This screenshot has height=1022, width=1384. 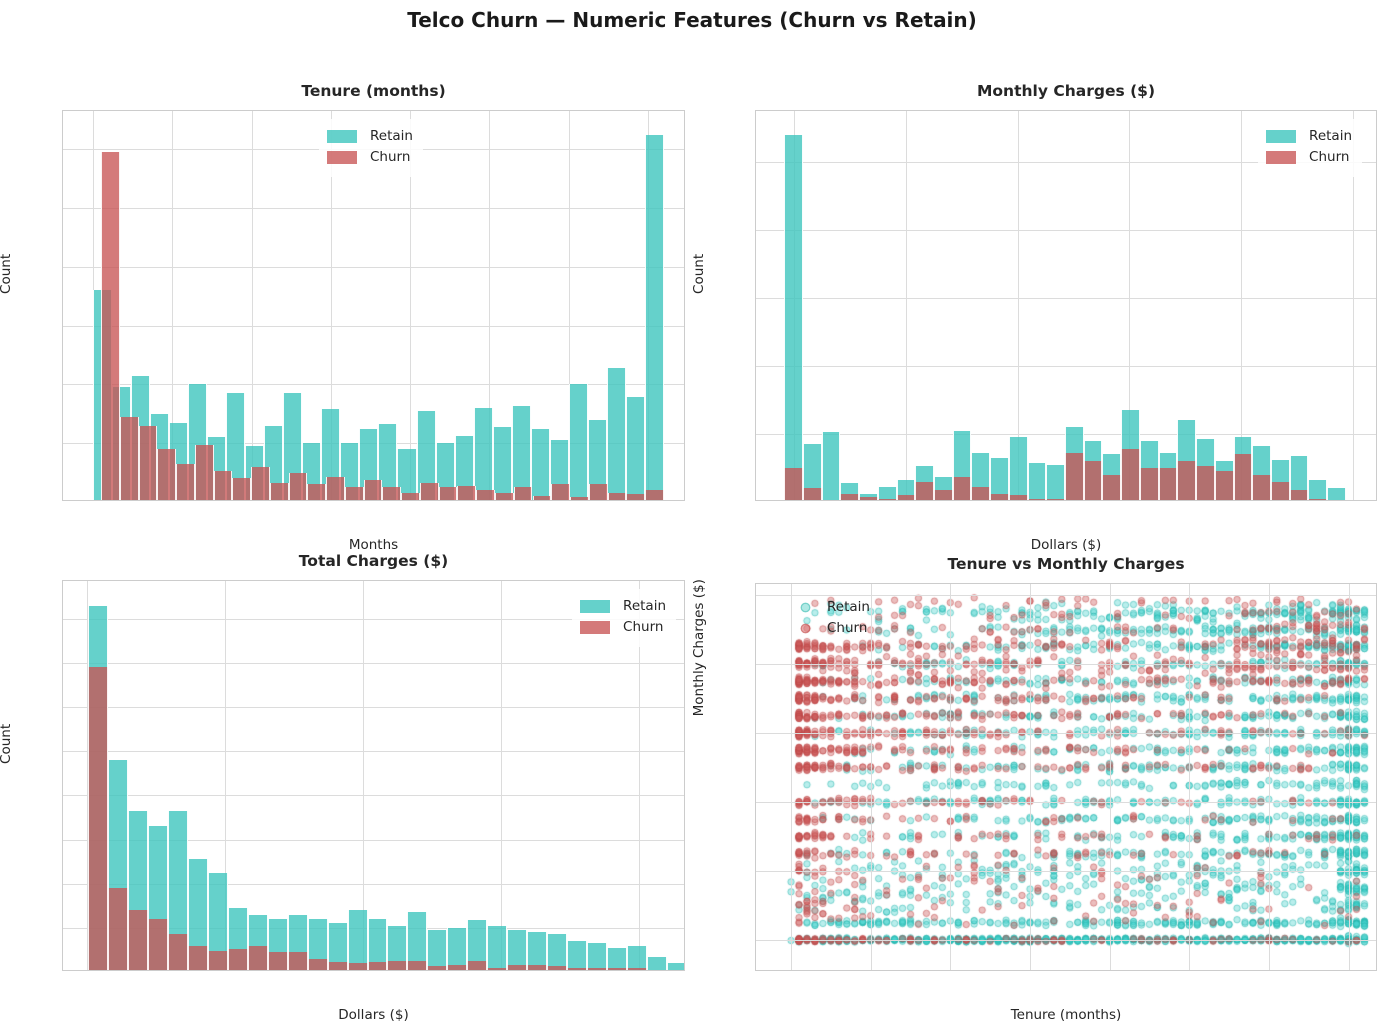 What do you see at coordinates (373, 91) in the screenshot?
I see `subplot-title: Tenure (months)` at bounding box center [373, 91].